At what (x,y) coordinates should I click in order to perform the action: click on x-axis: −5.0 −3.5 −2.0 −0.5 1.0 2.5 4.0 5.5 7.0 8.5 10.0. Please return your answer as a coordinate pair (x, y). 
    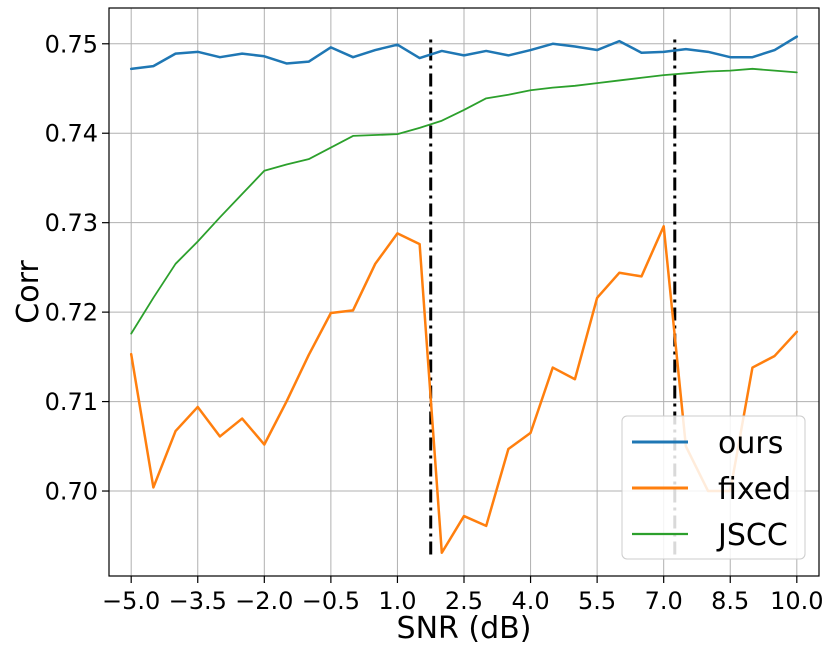
    Looking at the image, I should click on (463, 595).